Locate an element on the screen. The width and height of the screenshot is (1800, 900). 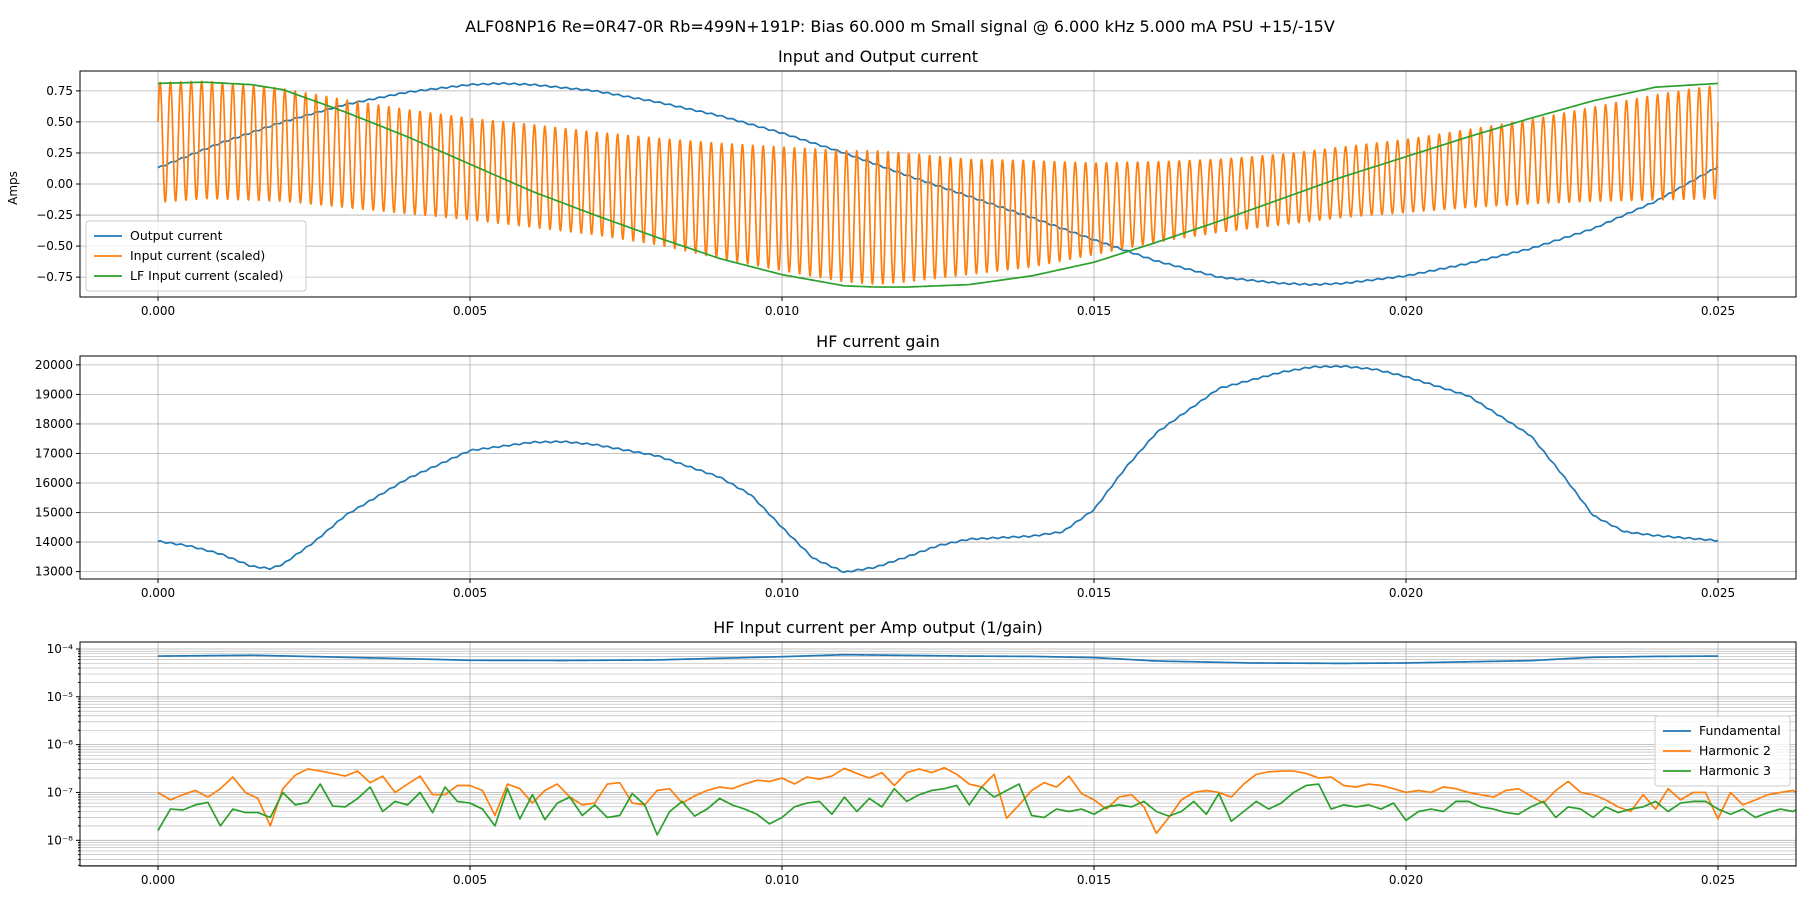
y-tick-label: 10⁻⁴ is located at coordinates (60, 649).